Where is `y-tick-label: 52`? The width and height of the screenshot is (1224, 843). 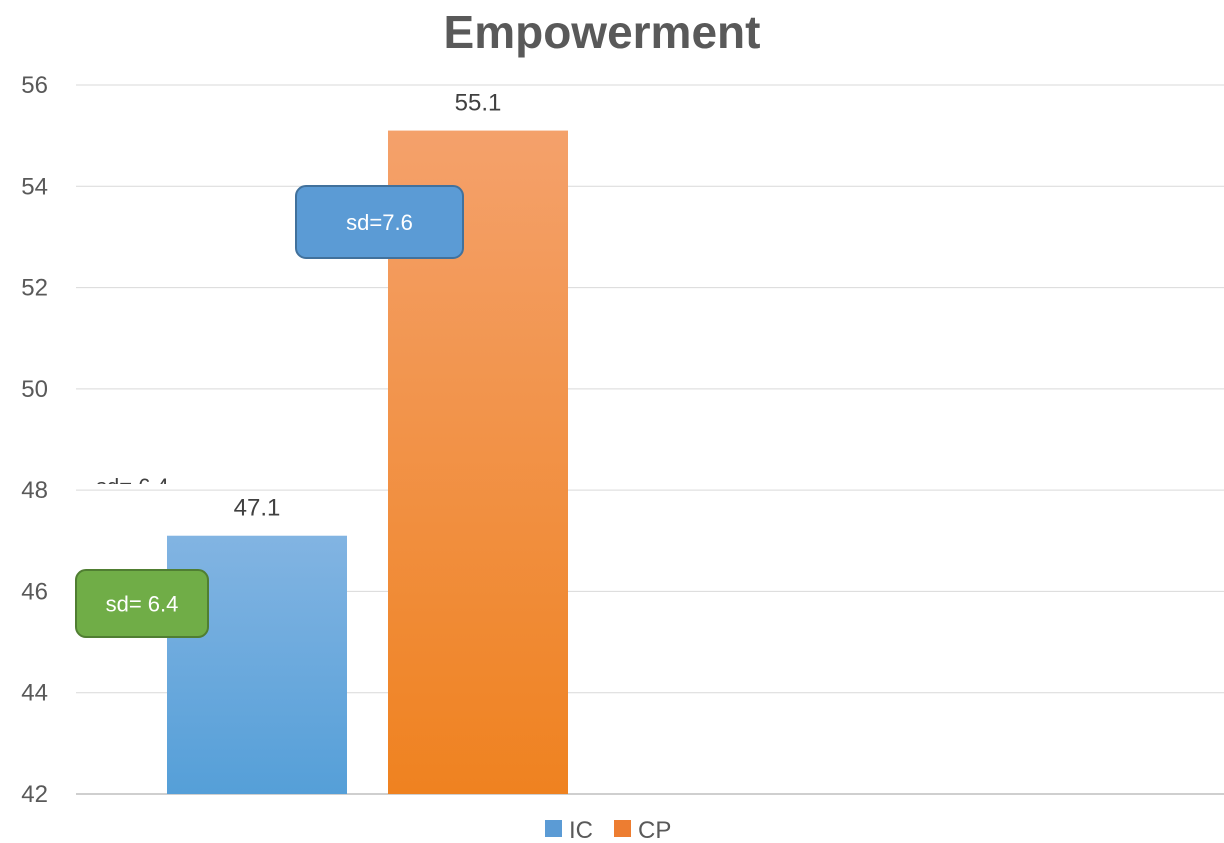
y-tick-label: 52 is located at coordinates (34, 288).